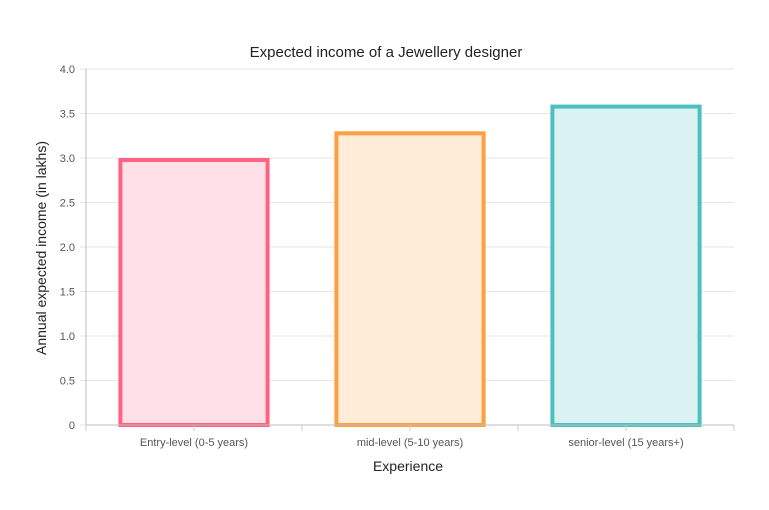 This screenshot has height=510, width=769. What do you see at coordinates (386, 52) in the screenshot?
I see `chart-title: Expected income of a Jewellery designer` at bounding box center [386, 52].